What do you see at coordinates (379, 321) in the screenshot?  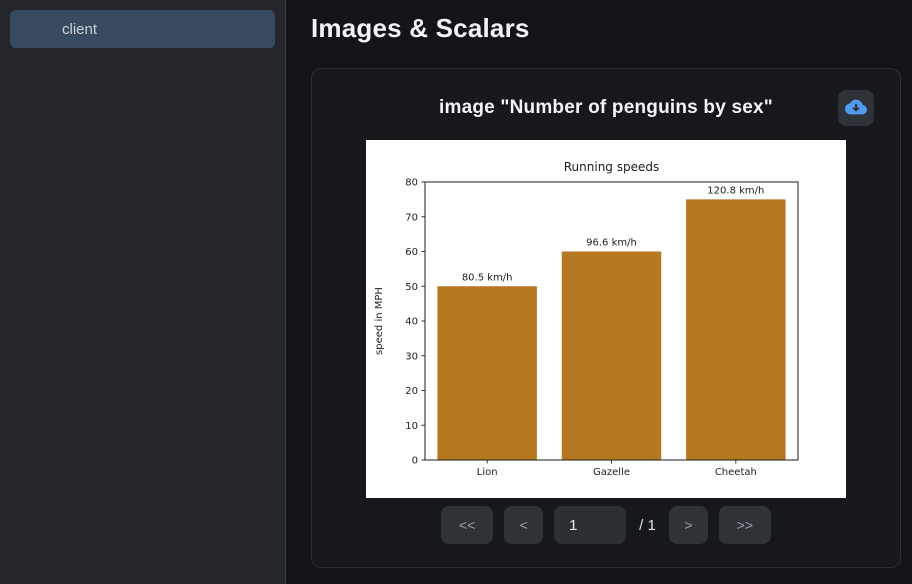 I see `svg-text: speed in MPH` at bounding box center [379, 321].